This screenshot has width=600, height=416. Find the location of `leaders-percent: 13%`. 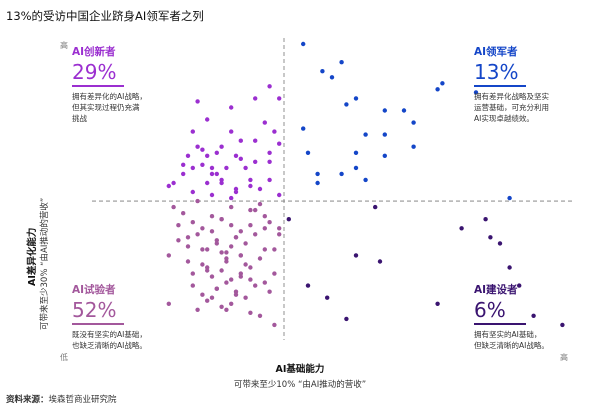

leaders-percent: 13% is located at coordinates (496, 72).